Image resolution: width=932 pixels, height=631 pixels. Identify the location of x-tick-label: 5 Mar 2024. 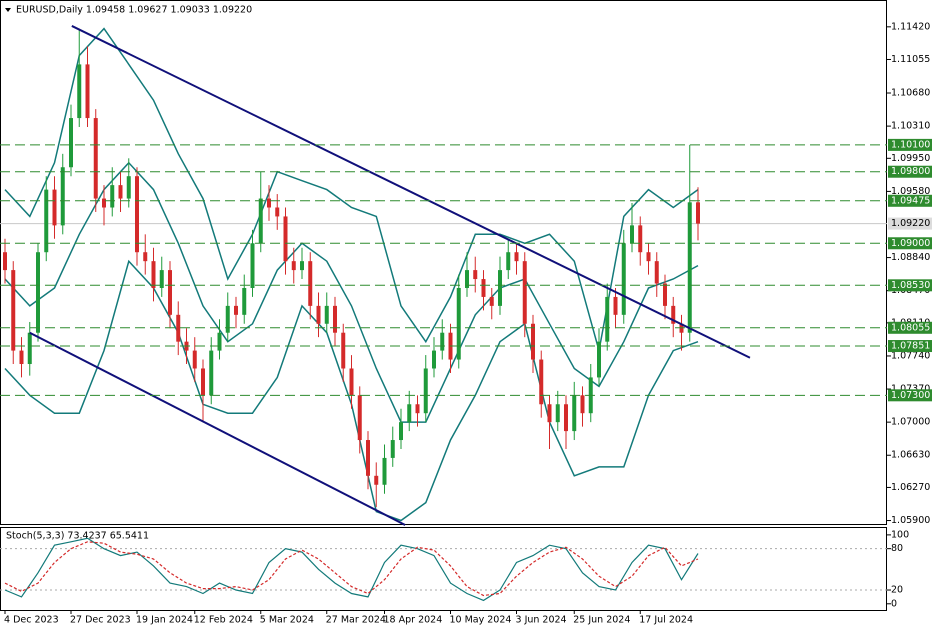
(287, 620).